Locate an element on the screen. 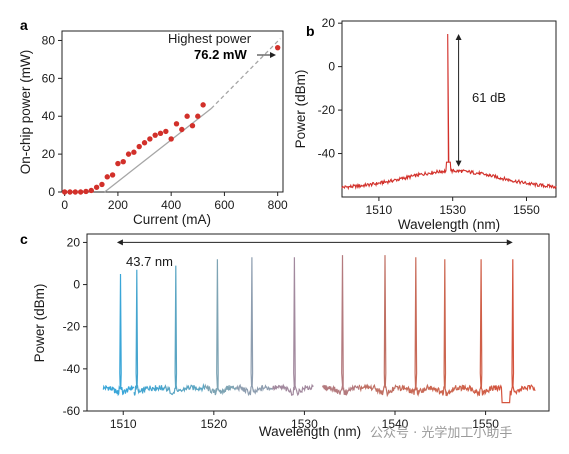 The width and height of the screenshot is (569, 454). panel-a-annotation-line2: 76.2 mW is located at coordinates (220, 54).